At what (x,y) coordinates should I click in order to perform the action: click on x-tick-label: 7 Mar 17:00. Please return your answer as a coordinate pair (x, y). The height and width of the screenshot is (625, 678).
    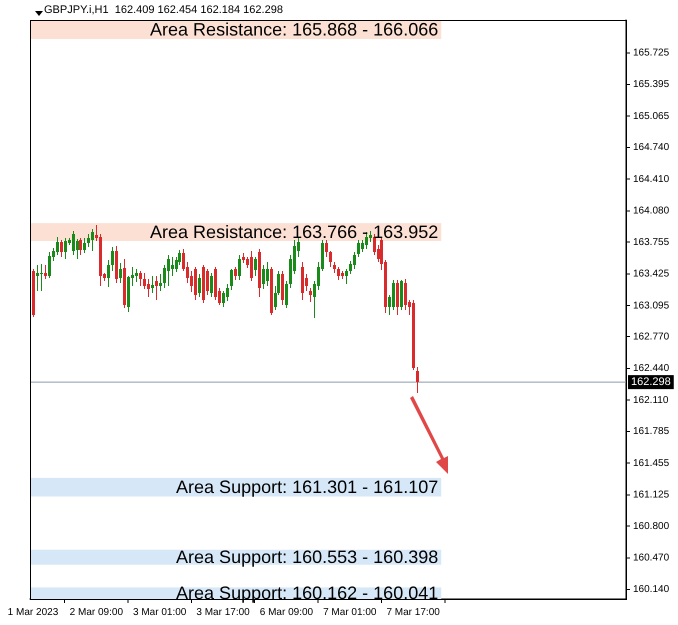
    Looking at the image, I should click on (413, 612).